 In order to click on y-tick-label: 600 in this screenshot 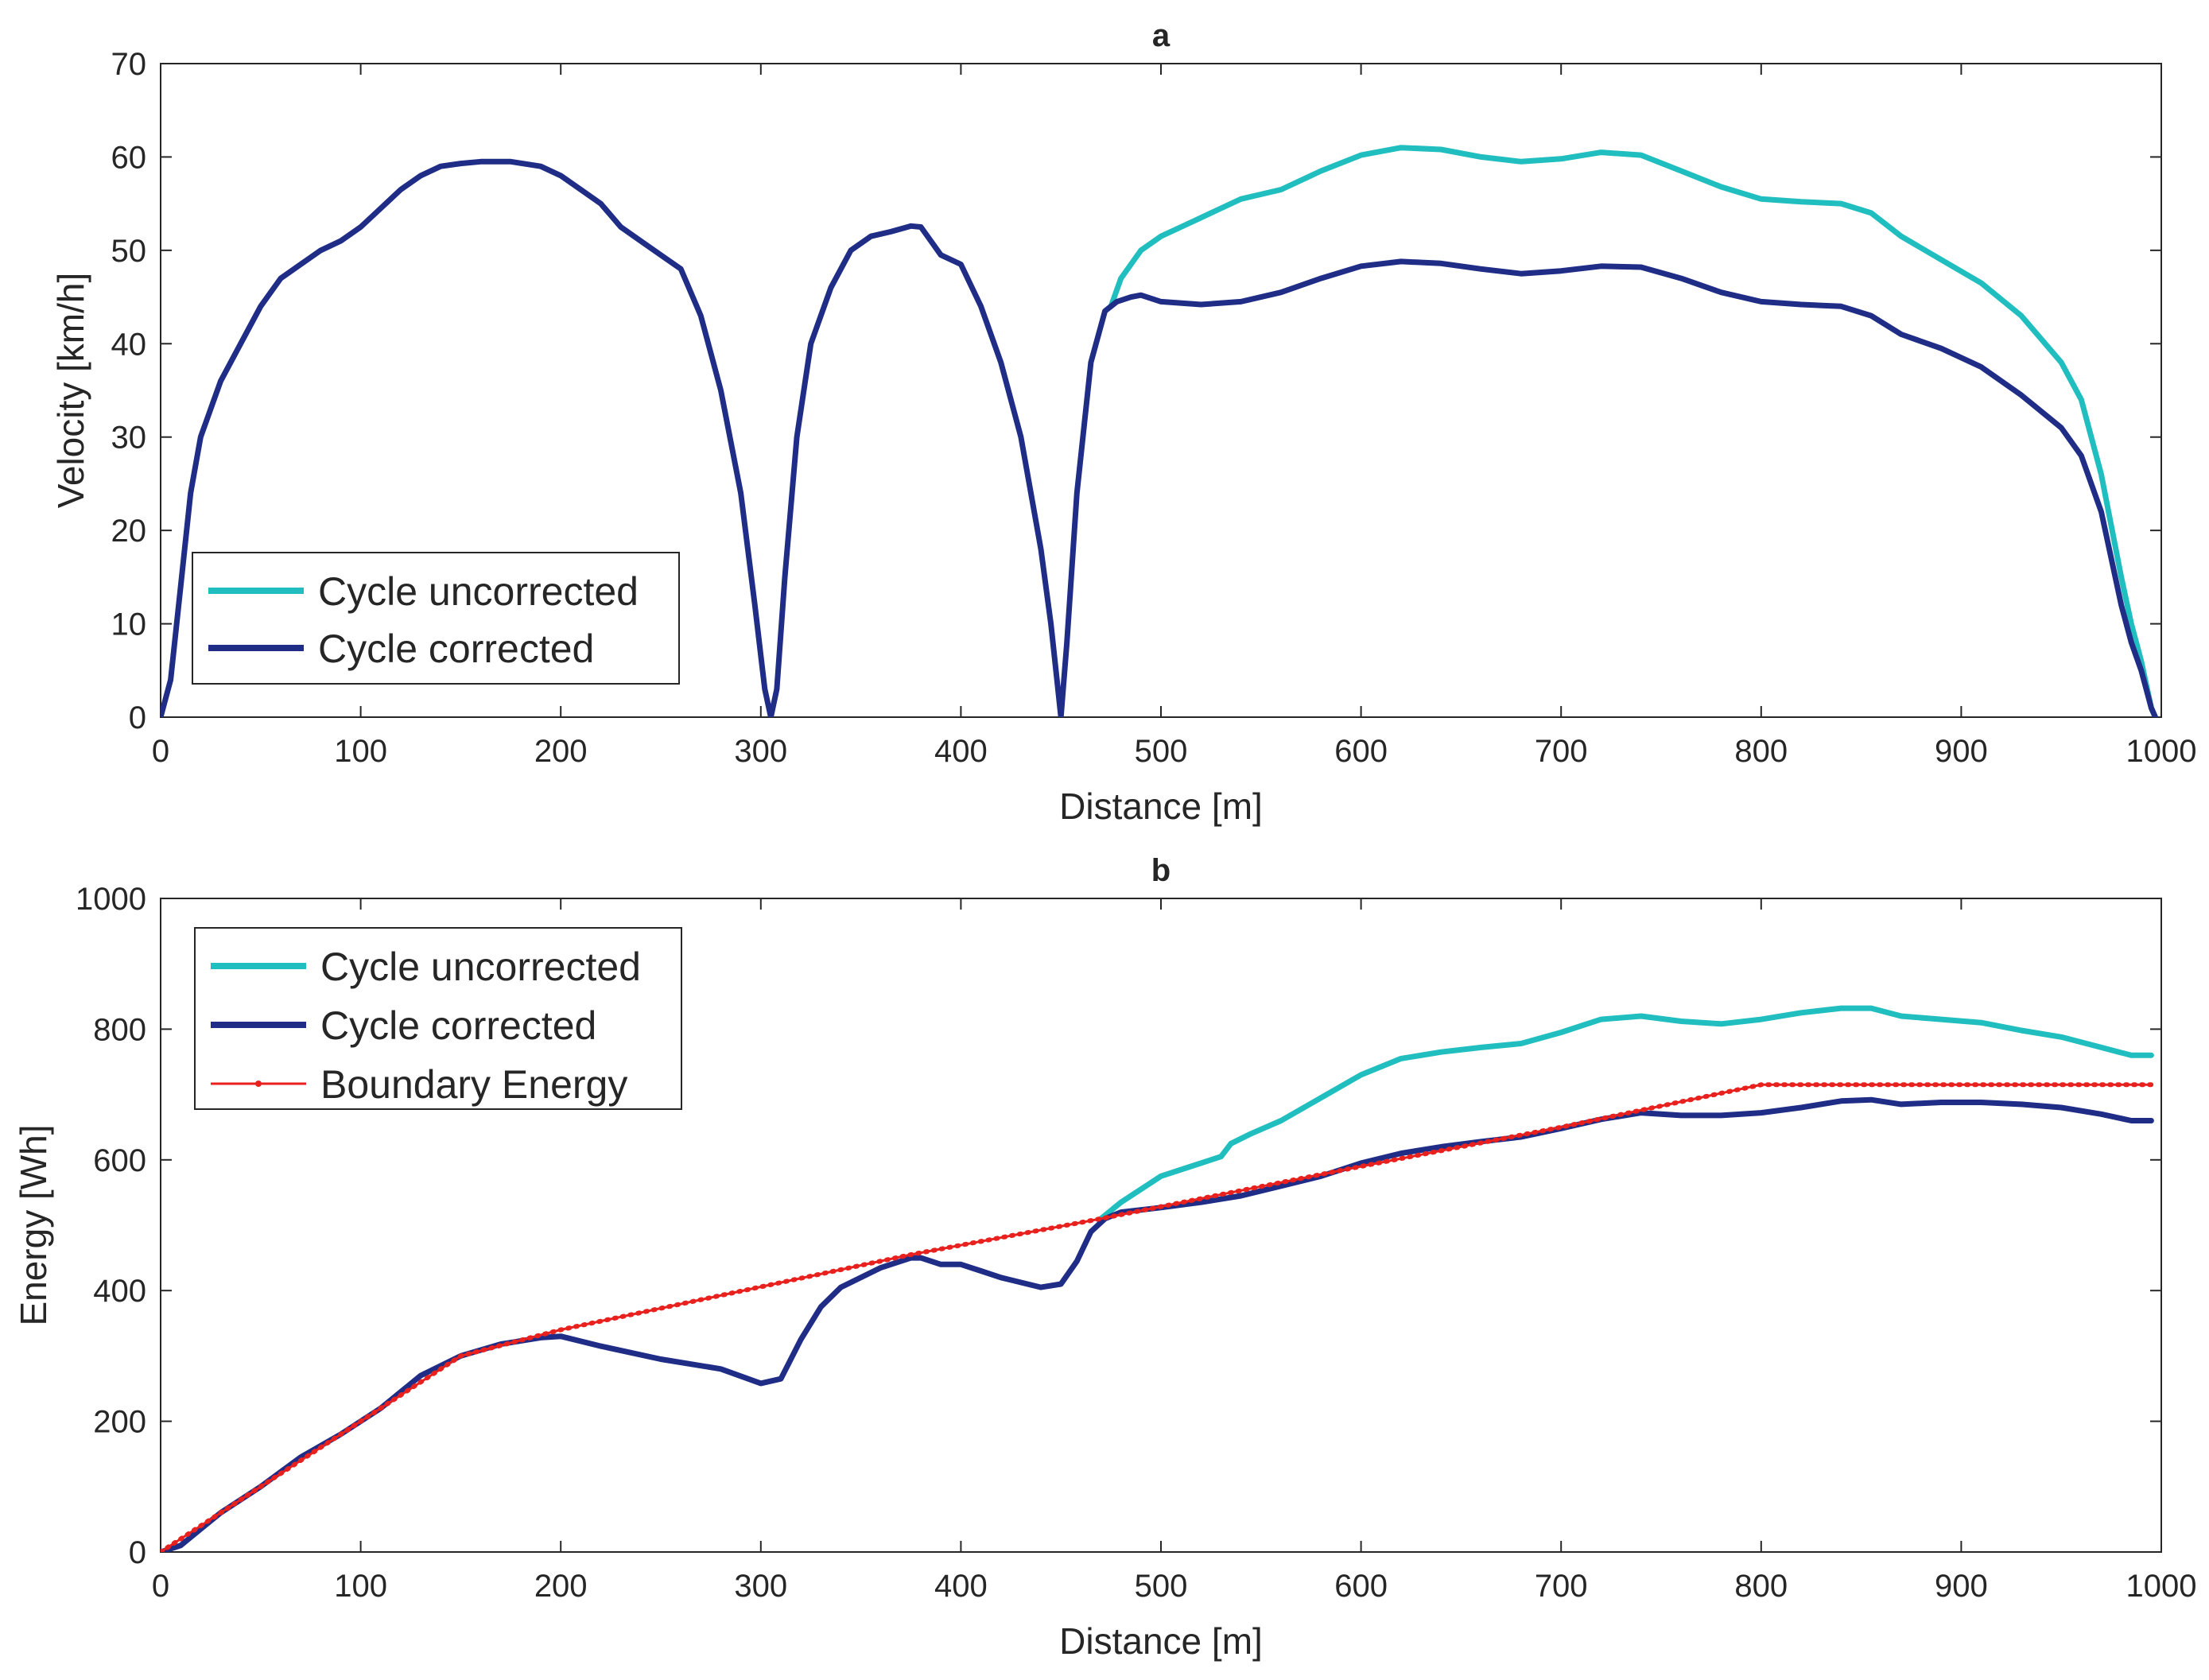, I will do `click(119, 1160)`.